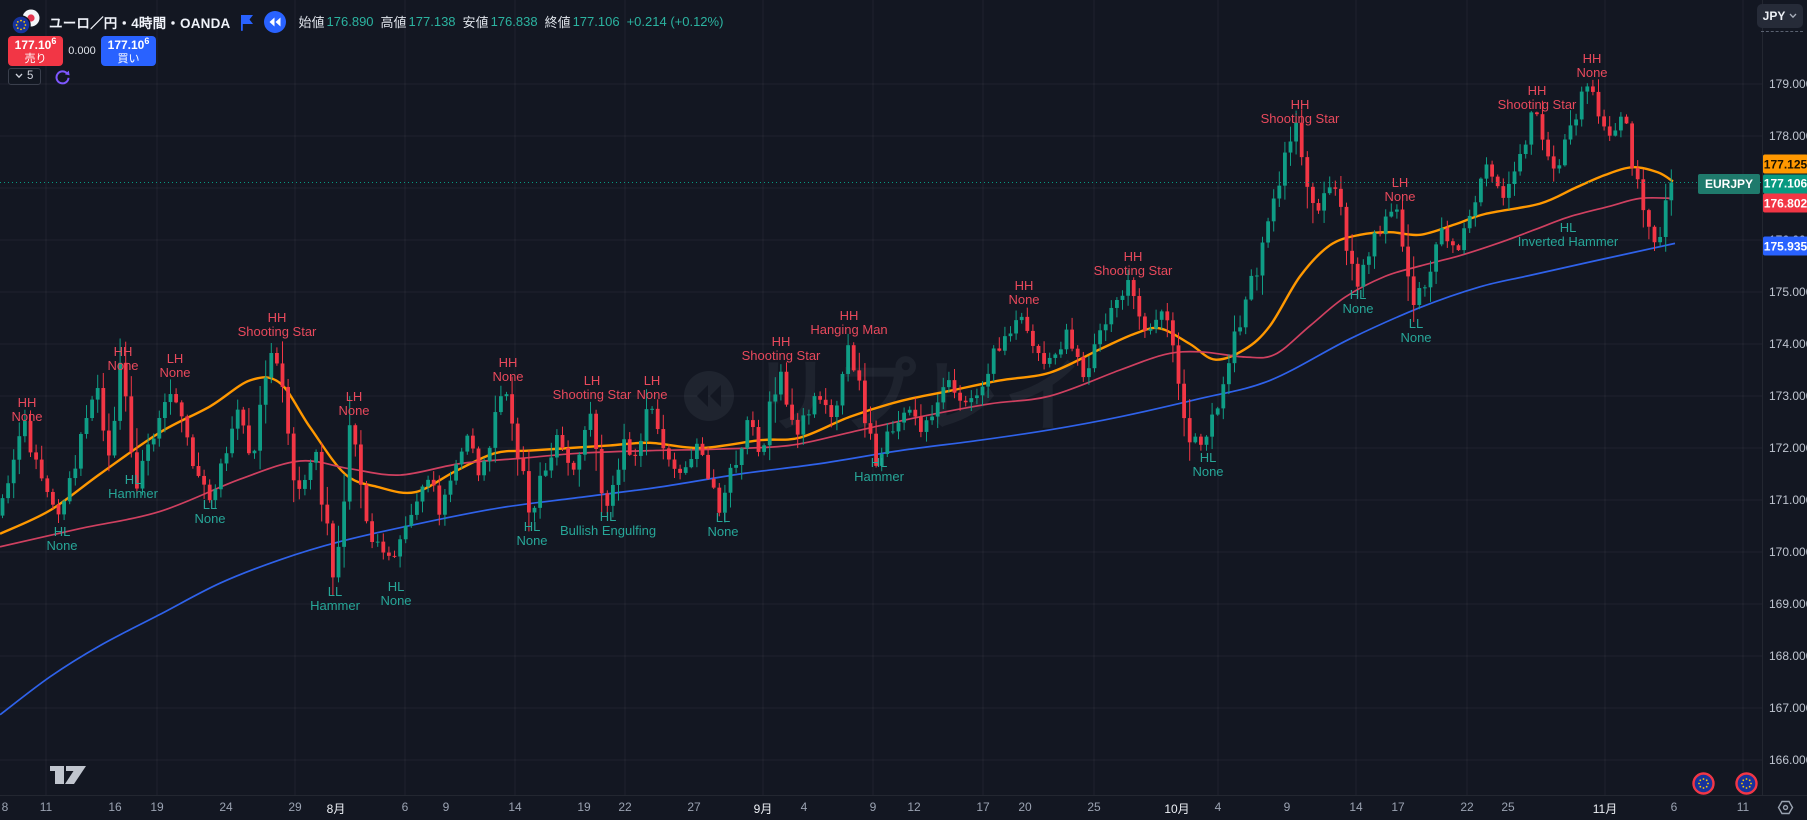 This screenshot has width=1807, height=820. Describe the element at coordinates (393, 22) in the screenshot. I see `high-label: 高値` at that location.